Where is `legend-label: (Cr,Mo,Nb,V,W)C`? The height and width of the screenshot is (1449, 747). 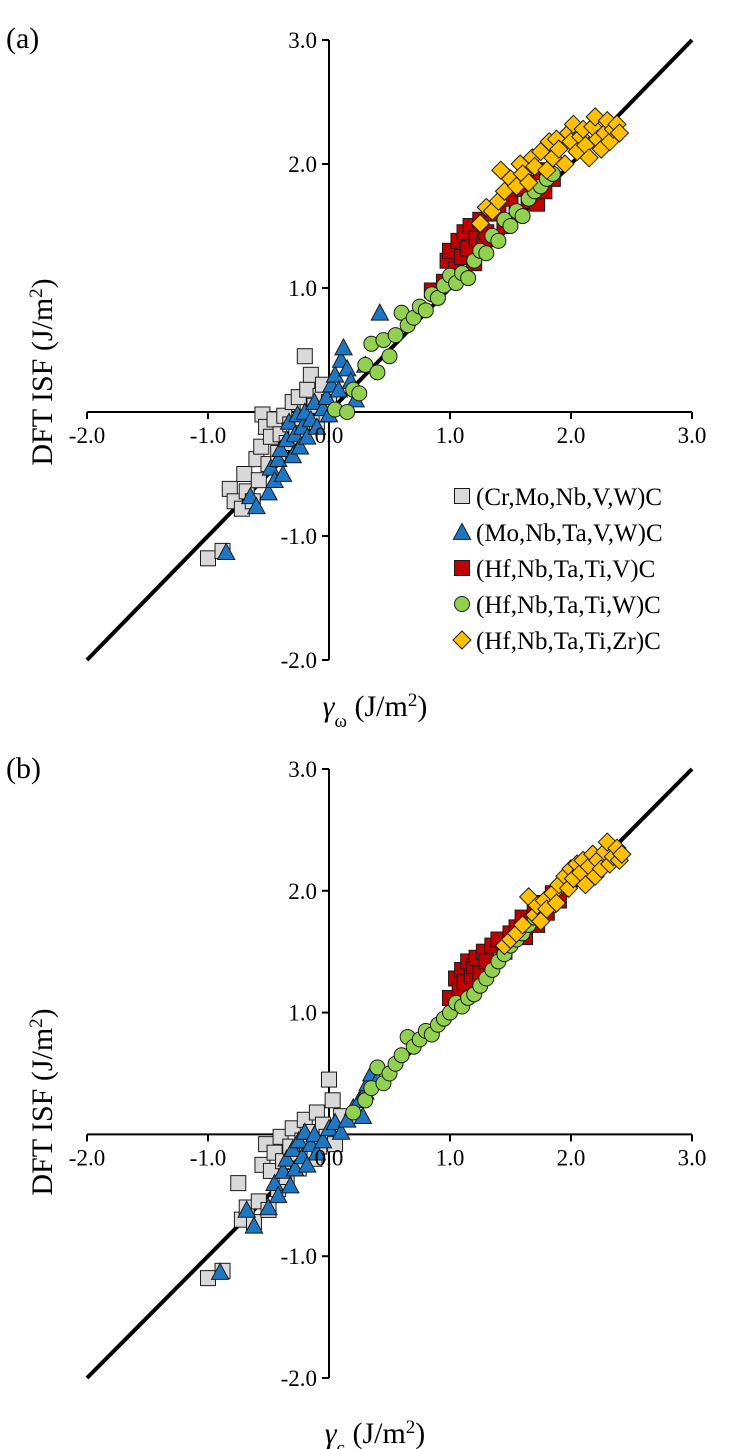
legend-label: (Cr,Mo,Nb,V,W)C is located at coordinates (569, 497).